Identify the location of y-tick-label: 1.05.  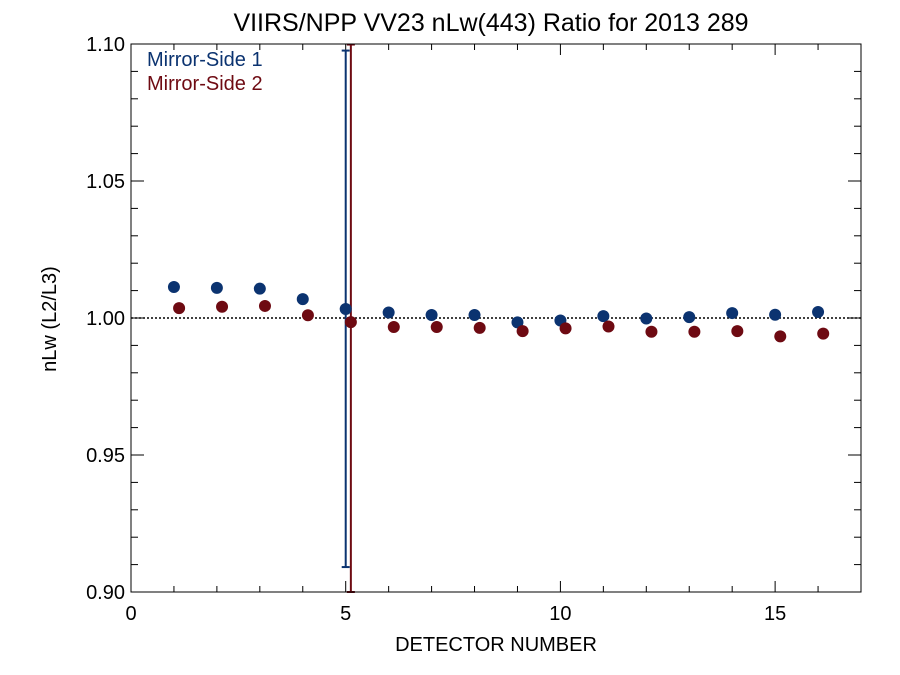
(105, 182).